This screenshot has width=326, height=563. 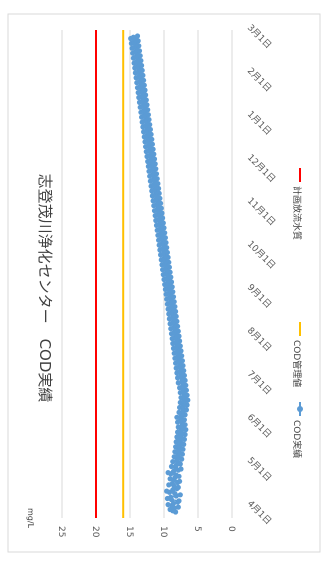 What do you see at coordinates (30, 518) in the screenshot?
I see `y-axis-unit: mg/L` at bounding box center [30, 518].